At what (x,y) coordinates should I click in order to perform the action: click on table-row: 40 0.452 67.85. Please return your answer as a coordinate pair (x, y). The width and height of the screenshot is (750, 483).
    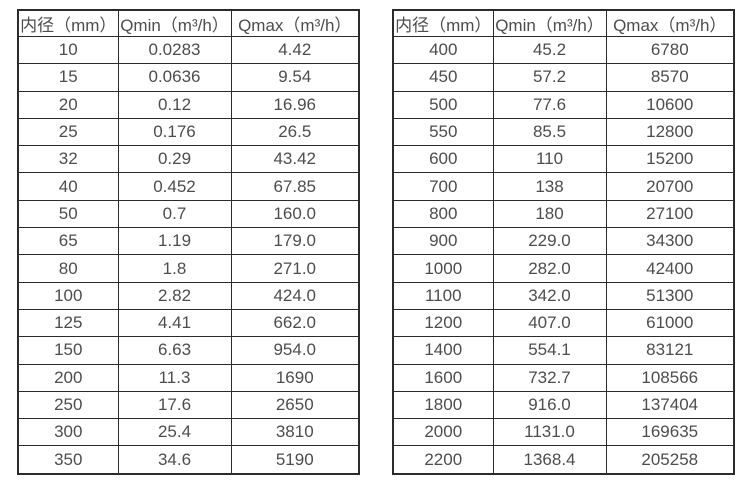
    Looking at the image, I should click on (188, 186).